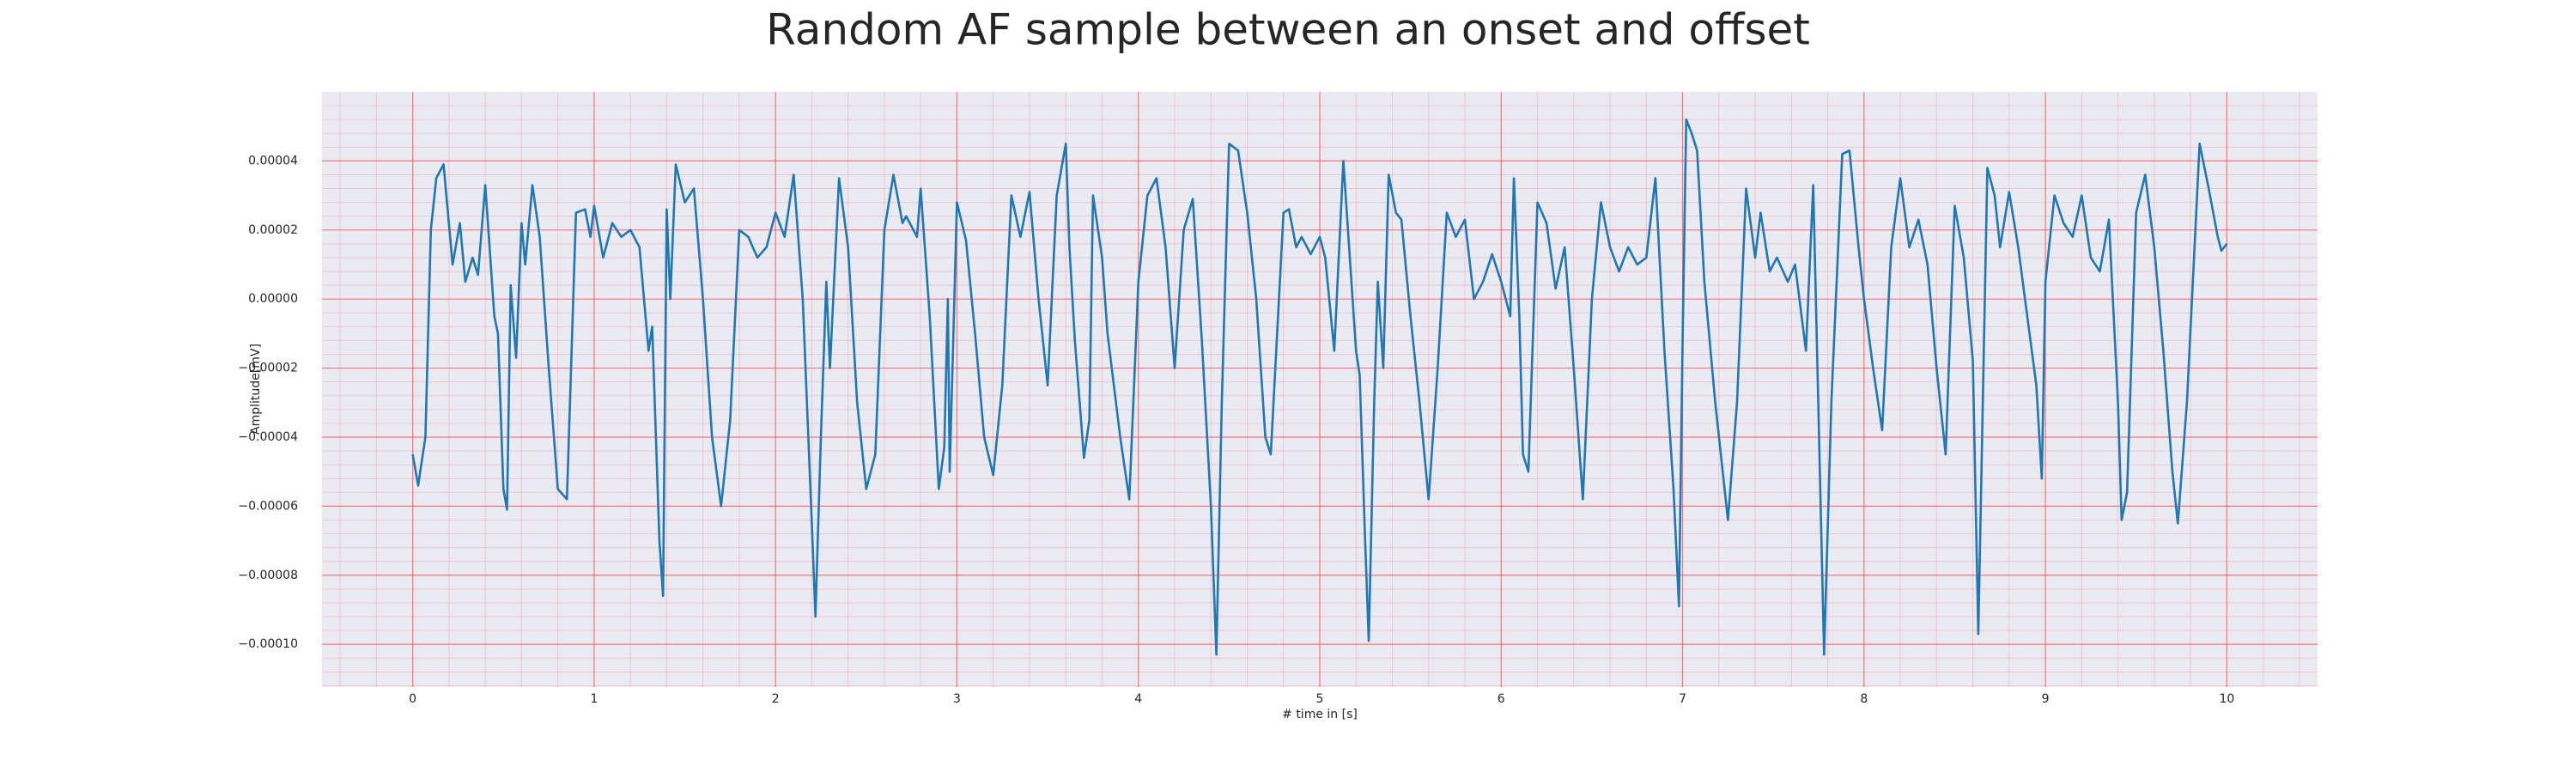 This screenshot has width=2576, height=773. Describe the element at coordinates (268, 575) in the screenshot. I see `y-tick-label: −0.00008` at that location.